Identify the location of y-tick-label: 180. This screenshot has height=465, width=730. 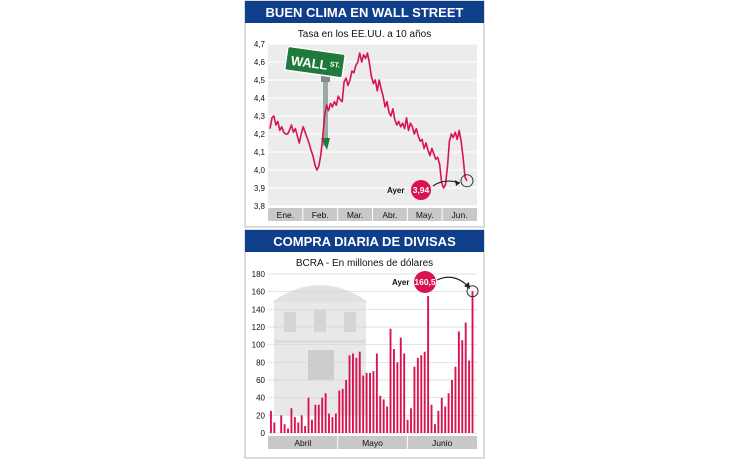
(259, 274).